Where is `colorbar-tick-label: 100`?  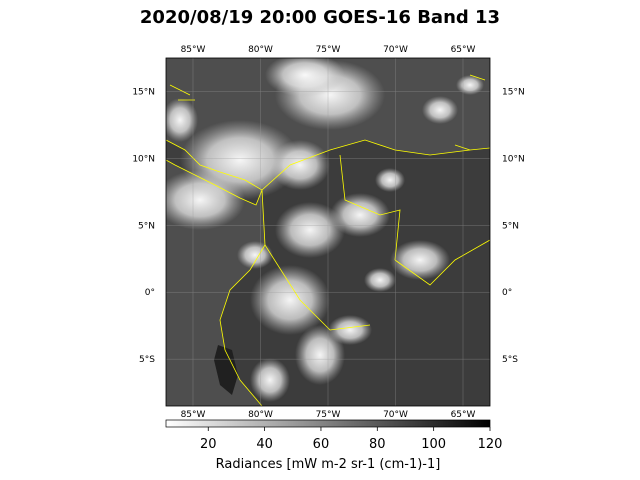 colorbar-tick-label: 100 is located at coordinates (433, 444).